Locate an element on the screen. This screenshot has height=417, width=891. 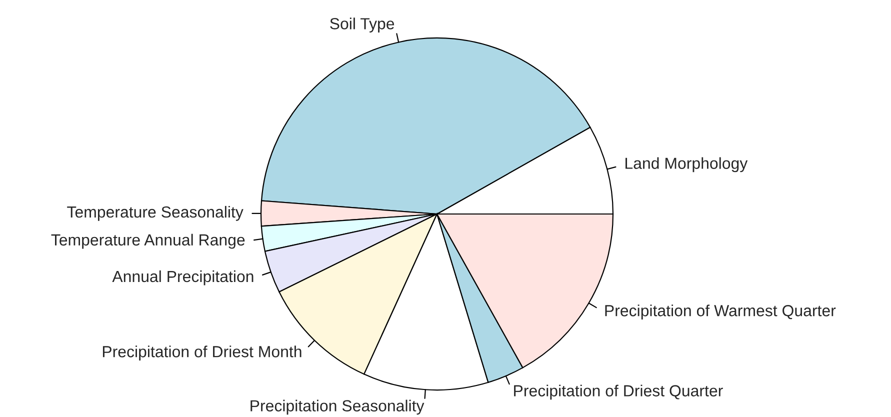
slice-label: Temperature Annual Range is located at coordinates (148, 241).